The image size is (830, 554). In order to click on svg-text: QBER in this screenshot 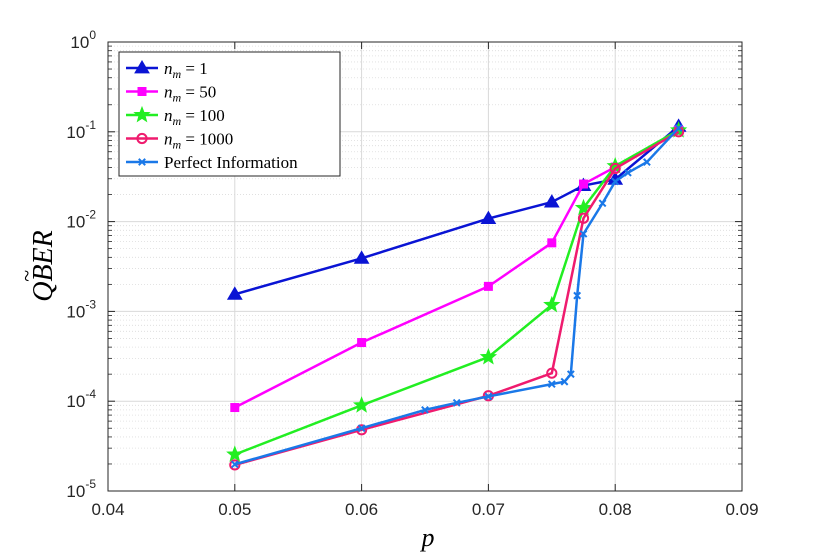, I will do `click(43, 266)`.